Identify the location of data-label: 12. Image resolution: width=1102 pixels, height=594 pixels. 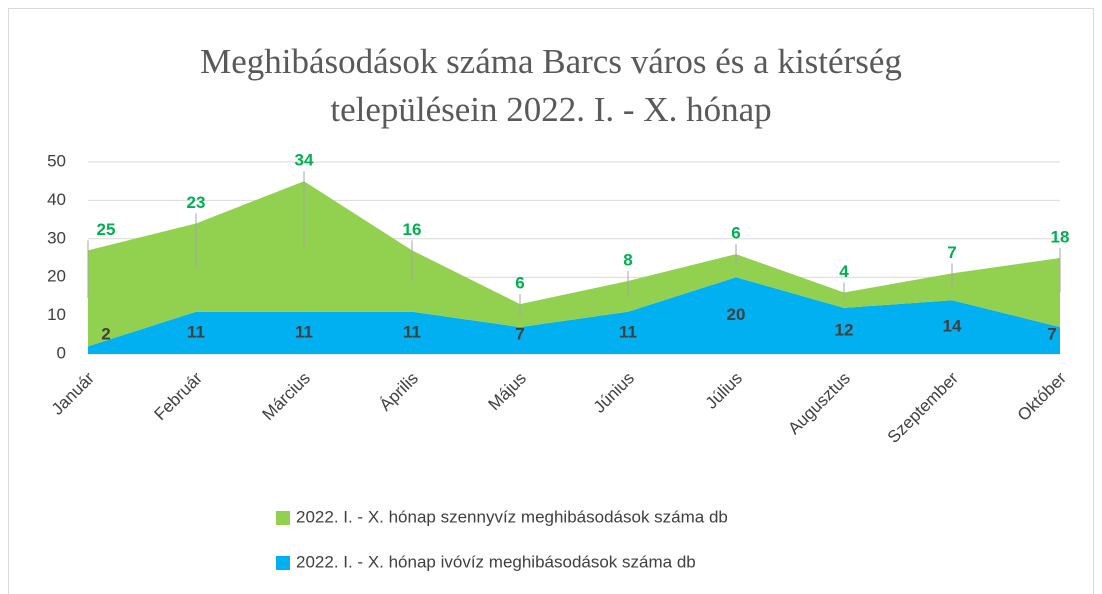
(844, 329).